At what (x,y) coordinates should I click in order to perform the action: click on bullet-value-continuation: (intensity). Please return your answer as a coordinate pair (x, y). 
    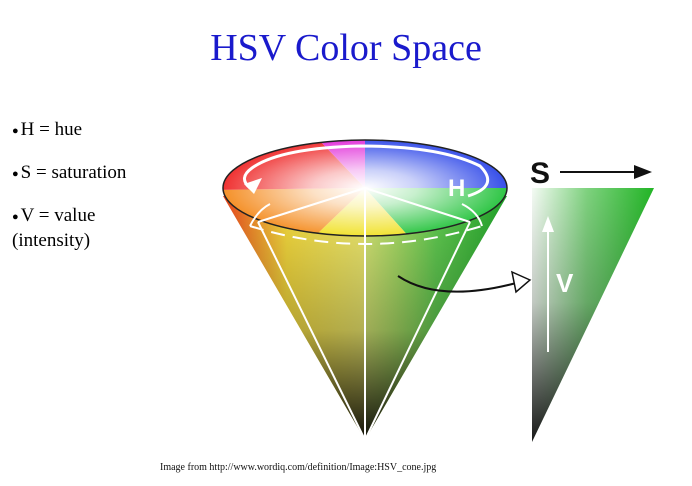
    Looking at the image, I should click on (51, 240).